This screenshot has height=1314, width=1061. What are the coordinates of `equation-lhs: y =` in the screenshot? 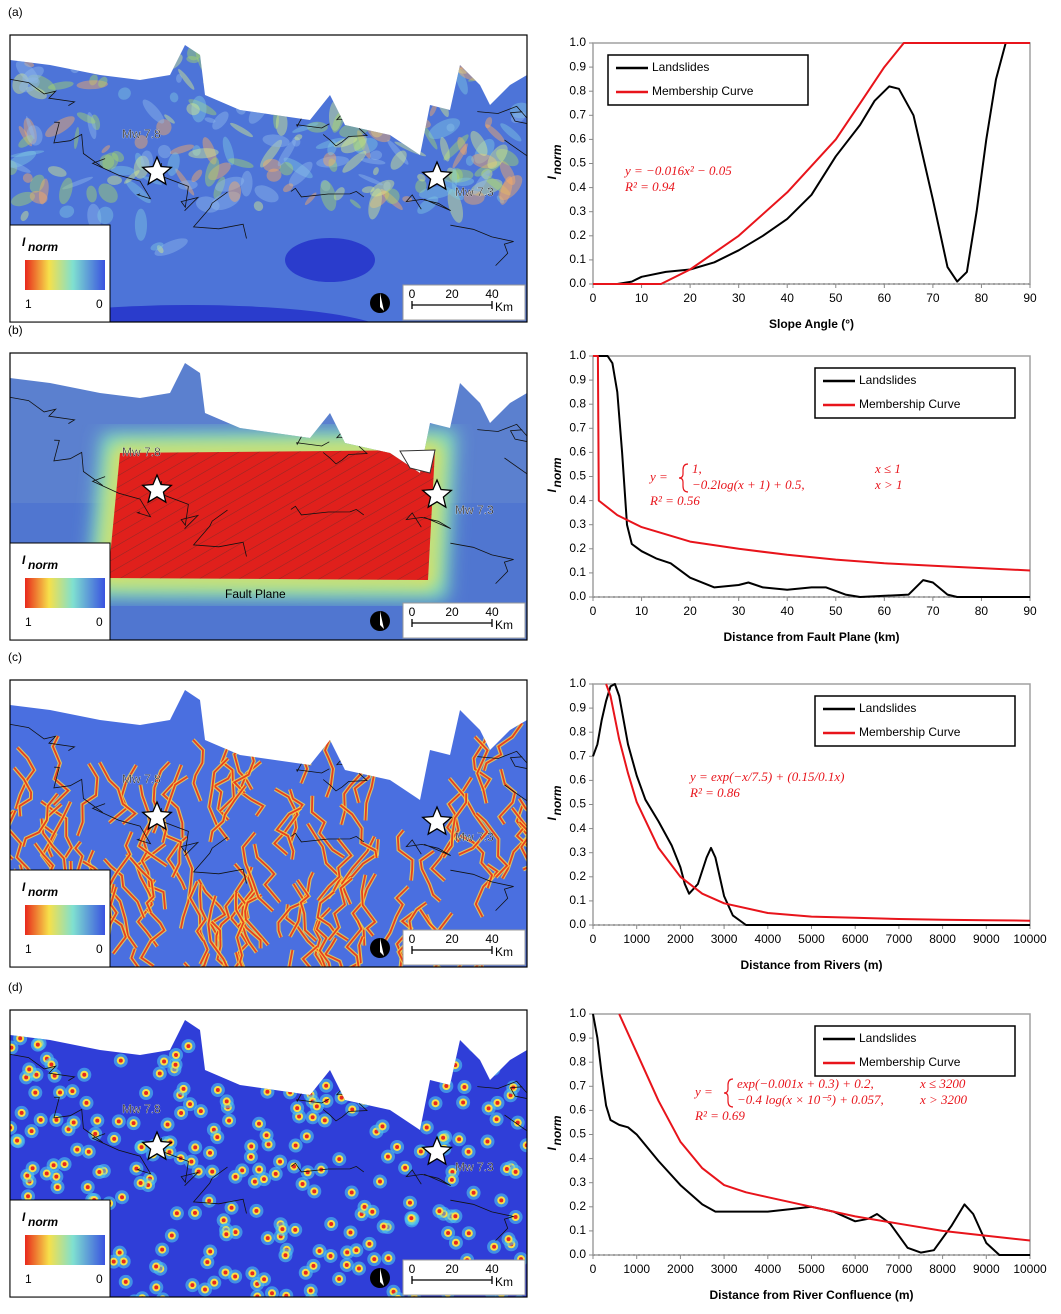 It's located at (703, 1091).